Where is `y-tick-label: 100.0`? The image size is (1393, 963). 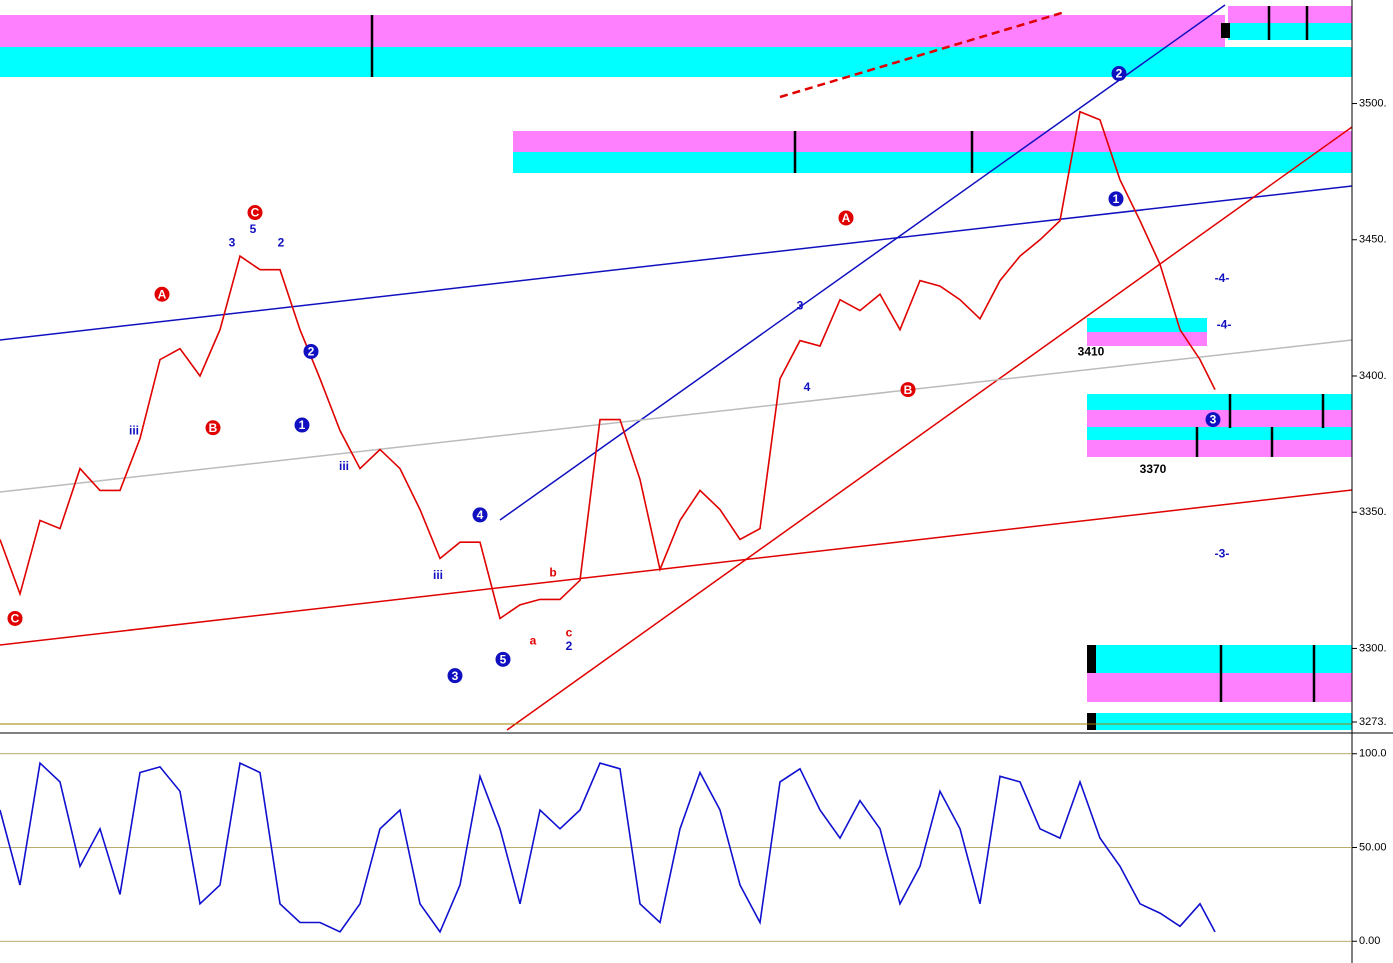
y-tick-label: 100.0 is located at coordinates (1373, 754).